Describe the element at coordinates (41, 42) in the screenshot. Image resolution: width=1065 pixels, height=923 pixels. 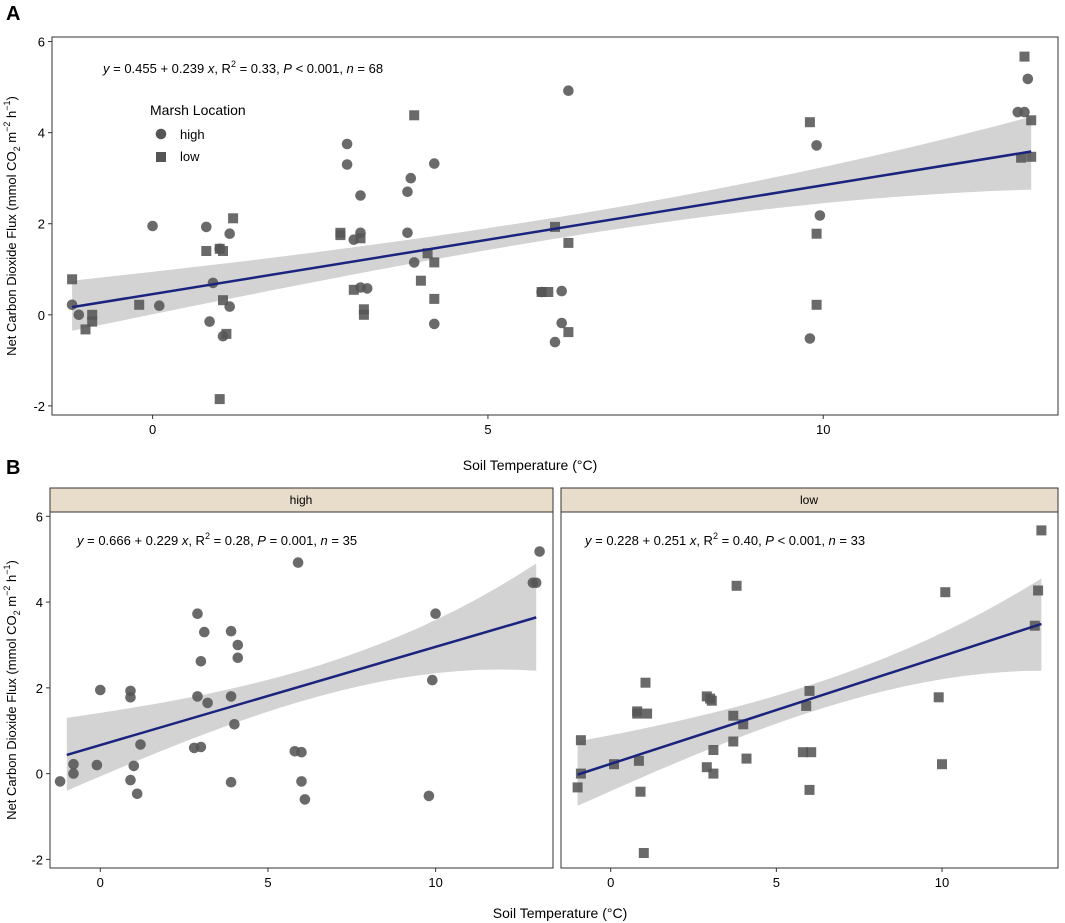
I see `a-y-tick-label-4: 6` at that location.